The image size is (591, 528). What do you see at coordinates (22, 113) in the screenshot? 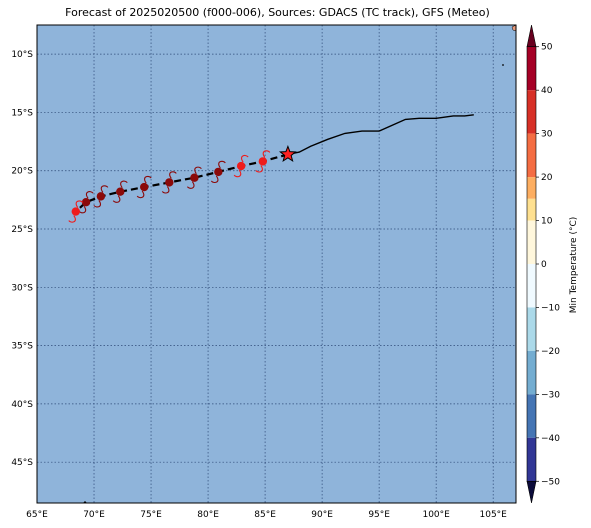
I see `lat-tick-label: 15°S` at bounding box center [22, 113].